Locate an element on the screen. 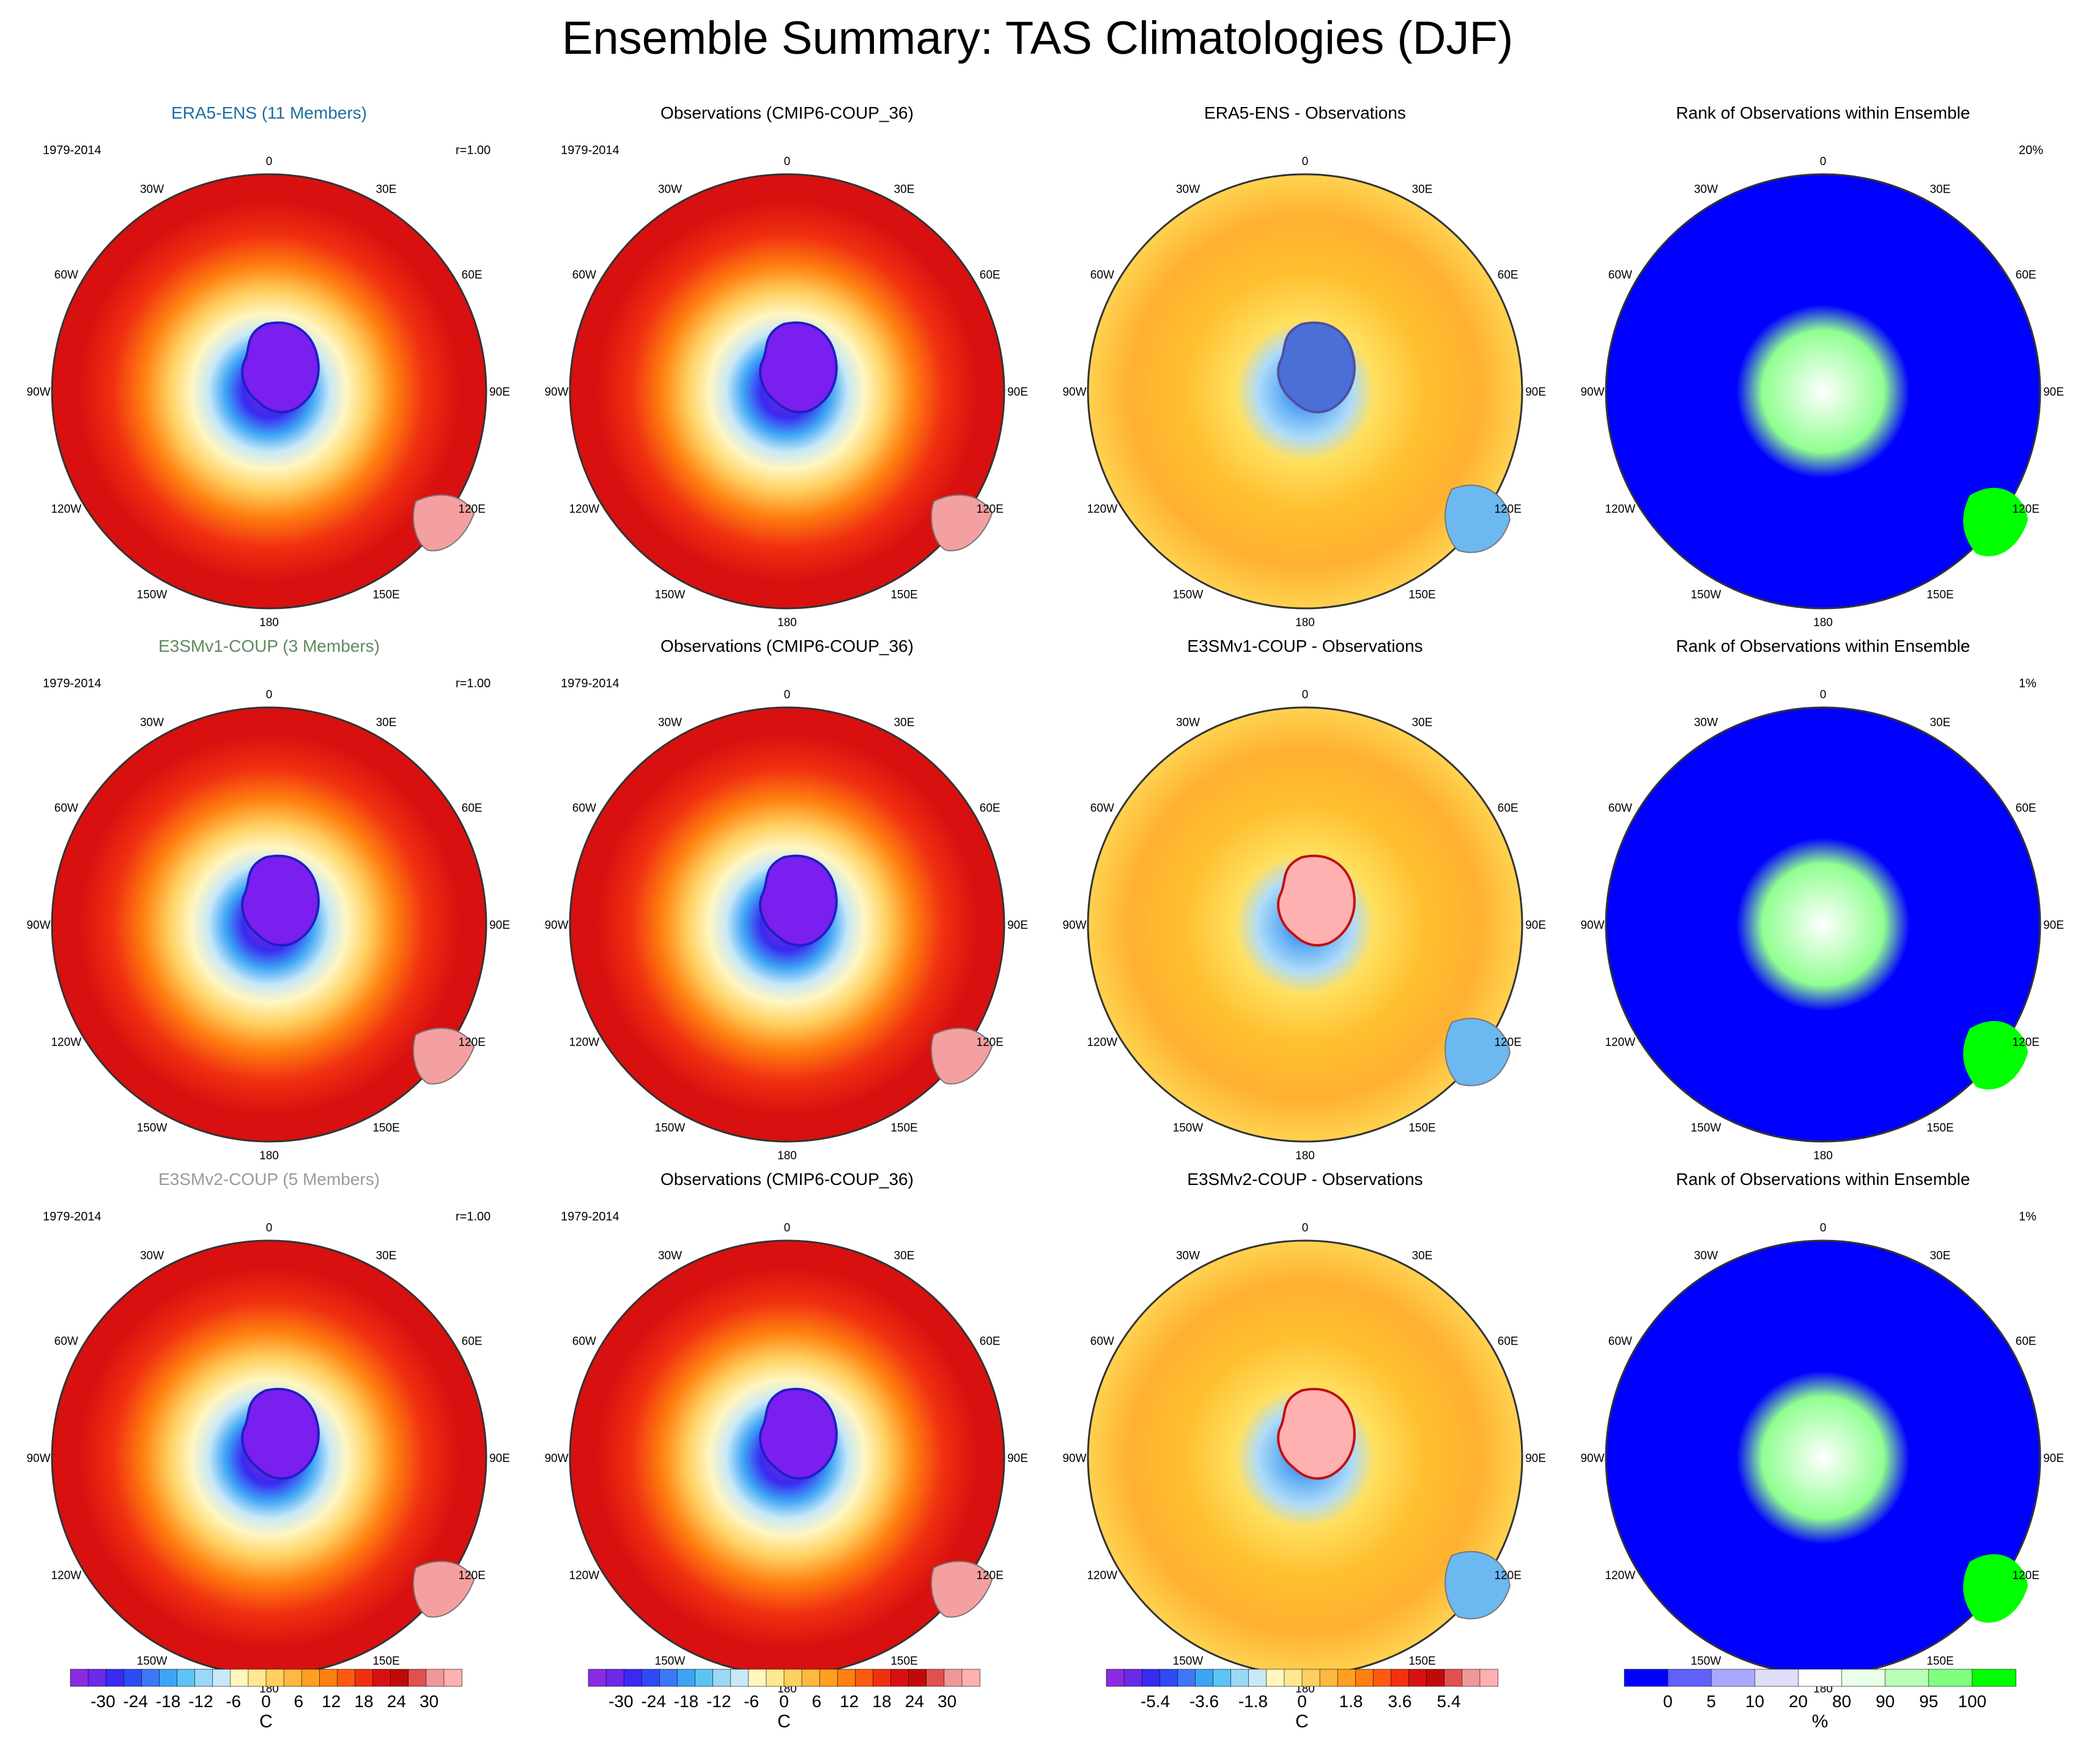 The height and width of the screenshot is (1764, 2075). colorbar-tick-label: 90 is located at coordinates (1885, 1702).